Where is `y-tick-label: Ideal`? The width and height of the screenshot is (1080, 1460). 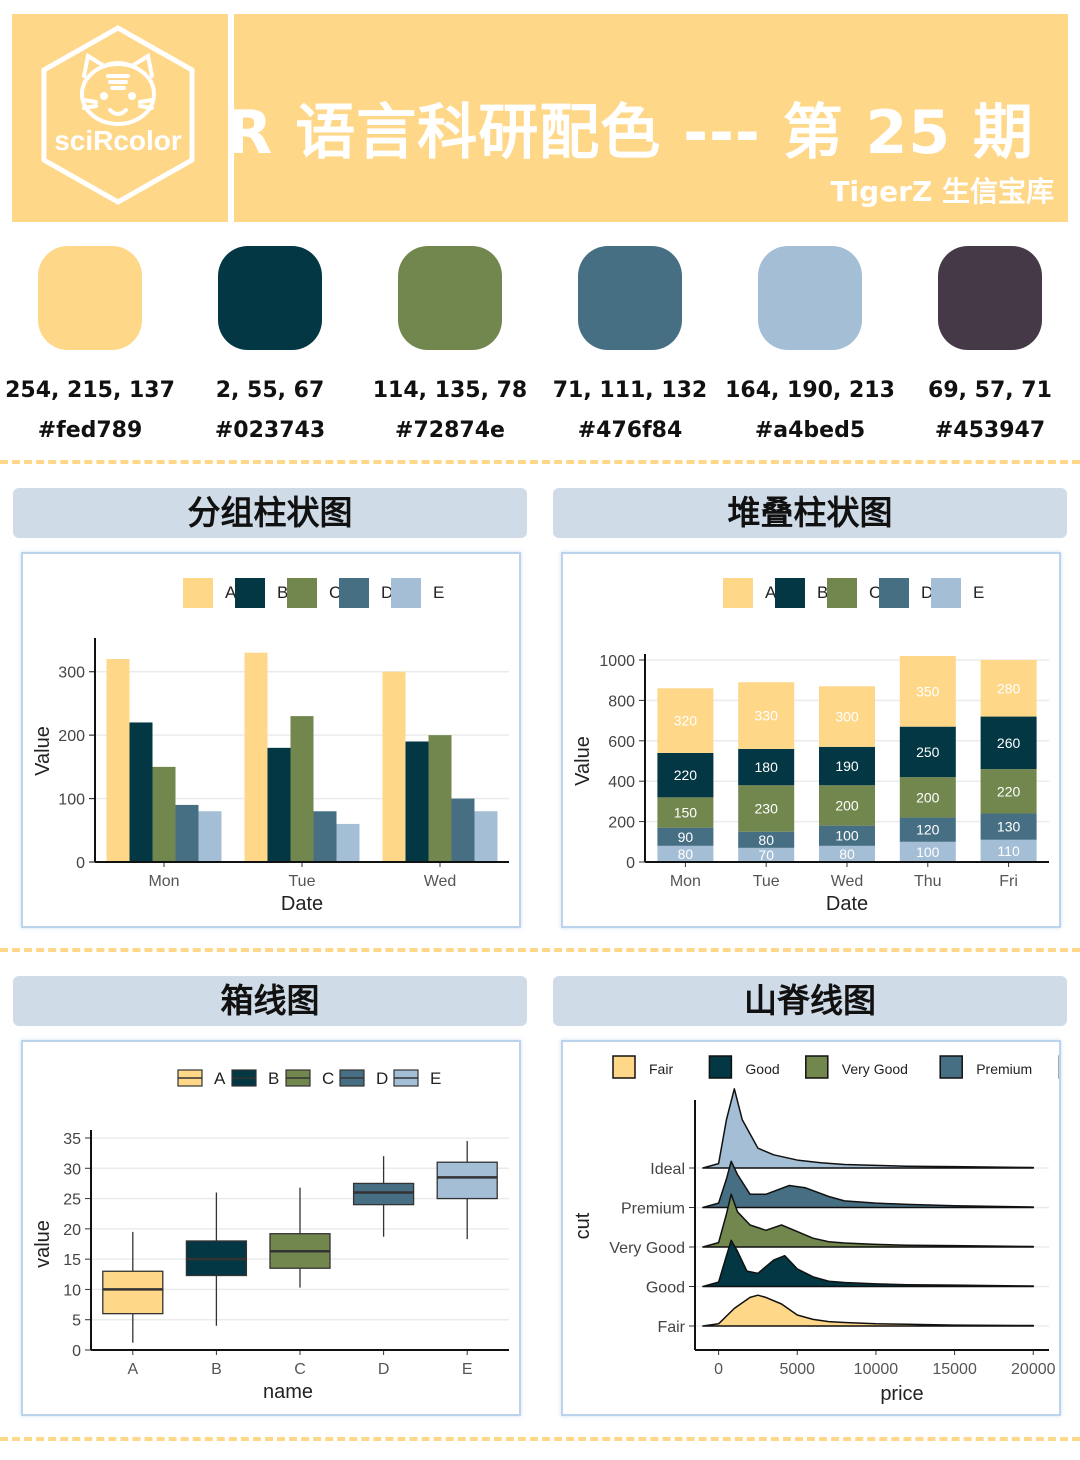
y-tick-label: Ideal is located at coordinates (667, 1169).